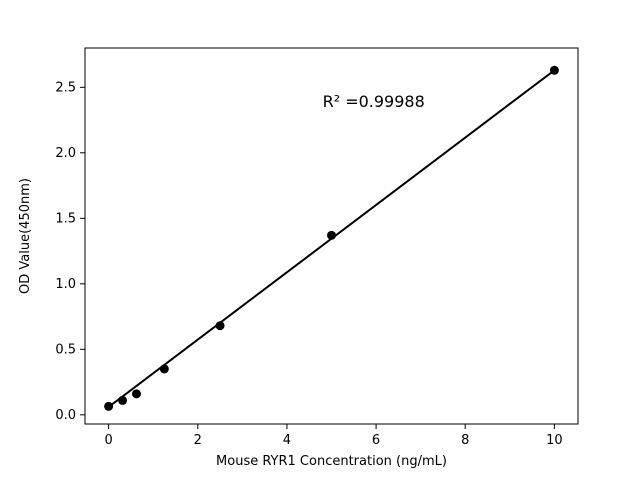  I want to click on y-tick-label: 0.0, so click(65, 415).